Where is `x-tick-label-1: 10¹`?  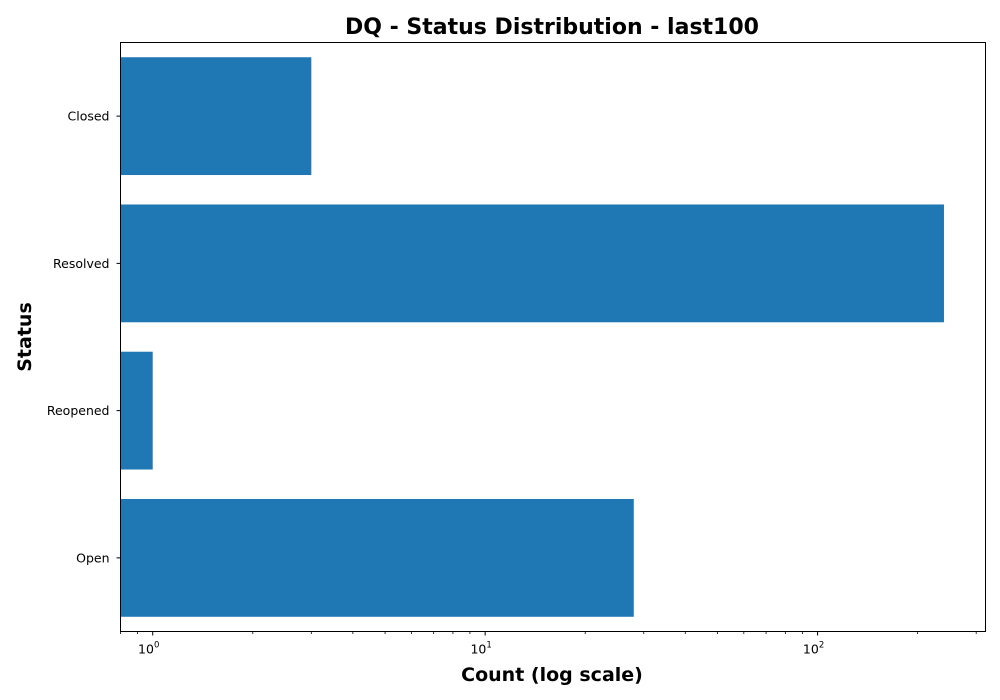
x-tick-label-1: 10¹ is located at coordinates (480, 649).